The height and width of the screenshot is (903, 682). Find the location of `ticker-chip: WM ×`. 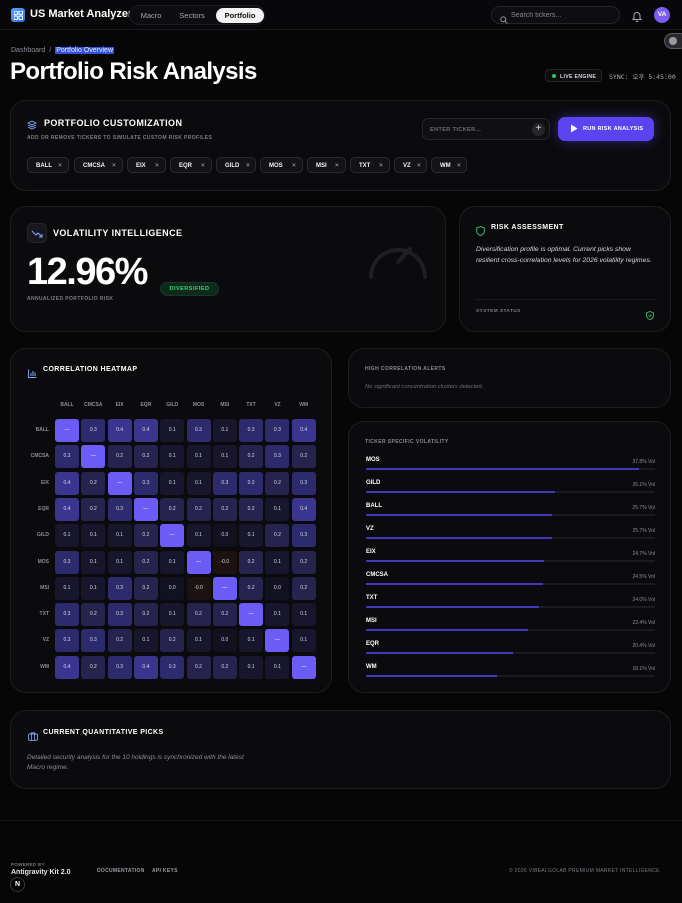

ticker-chip: WM × is located at coordinates (449, 165).